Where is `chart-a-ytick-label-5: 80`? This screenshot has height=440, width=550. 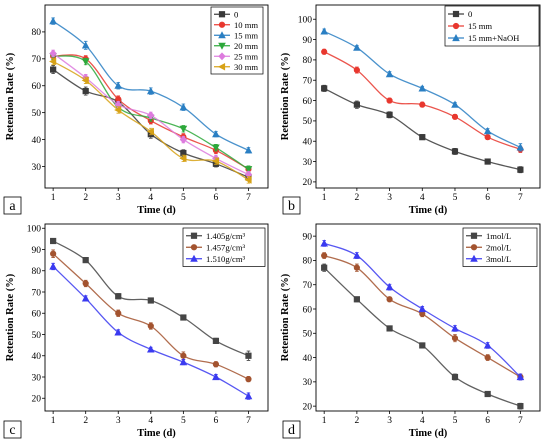
chart-a-ytick-label-5: 80 is located at coordinates (37, 33).